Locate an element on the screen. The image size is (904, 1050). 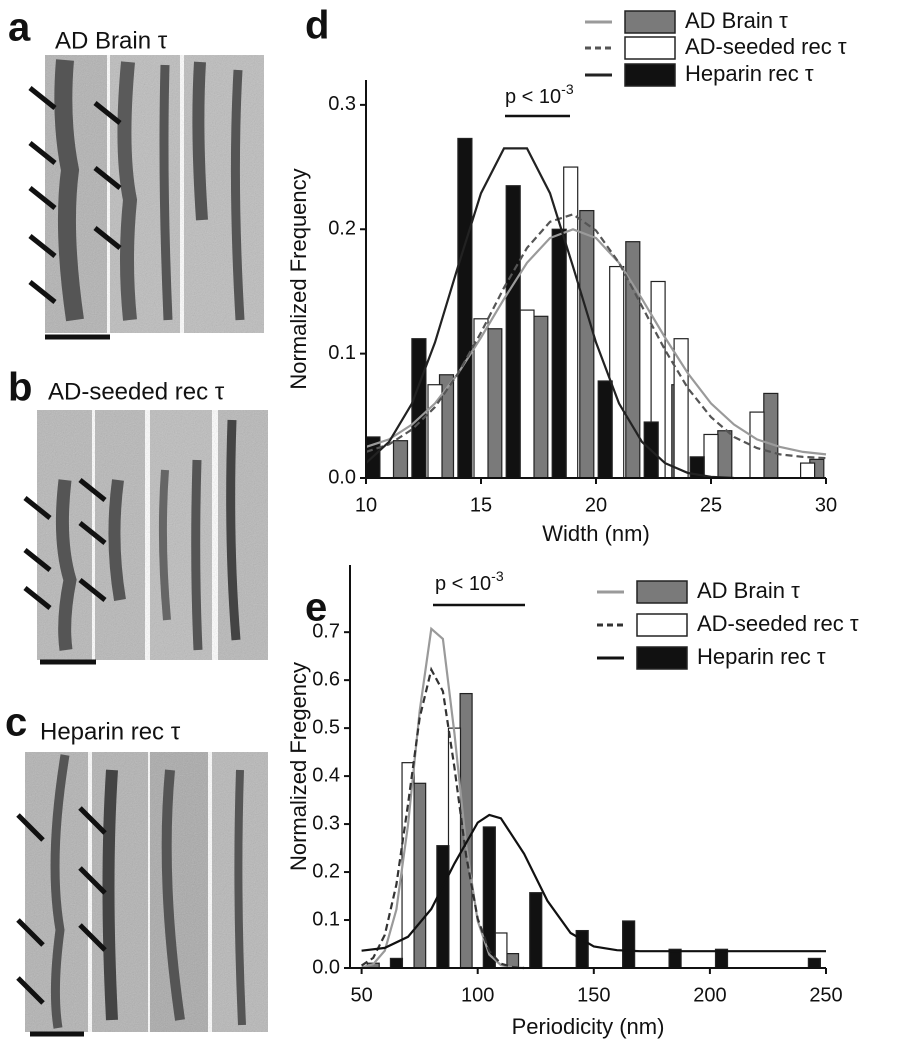
panel-label: b is located at coordinates (20, 388).